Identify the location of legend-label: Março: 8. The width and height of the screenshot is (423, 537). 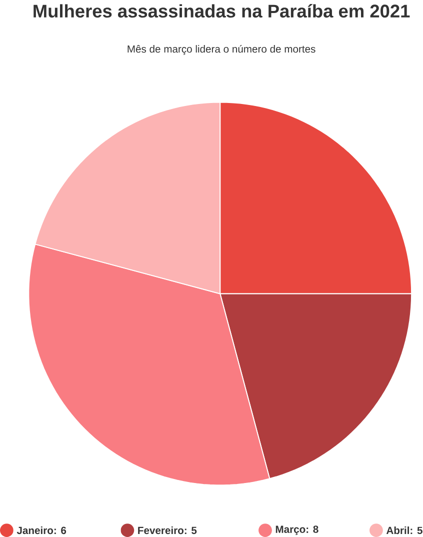
(297, 530).